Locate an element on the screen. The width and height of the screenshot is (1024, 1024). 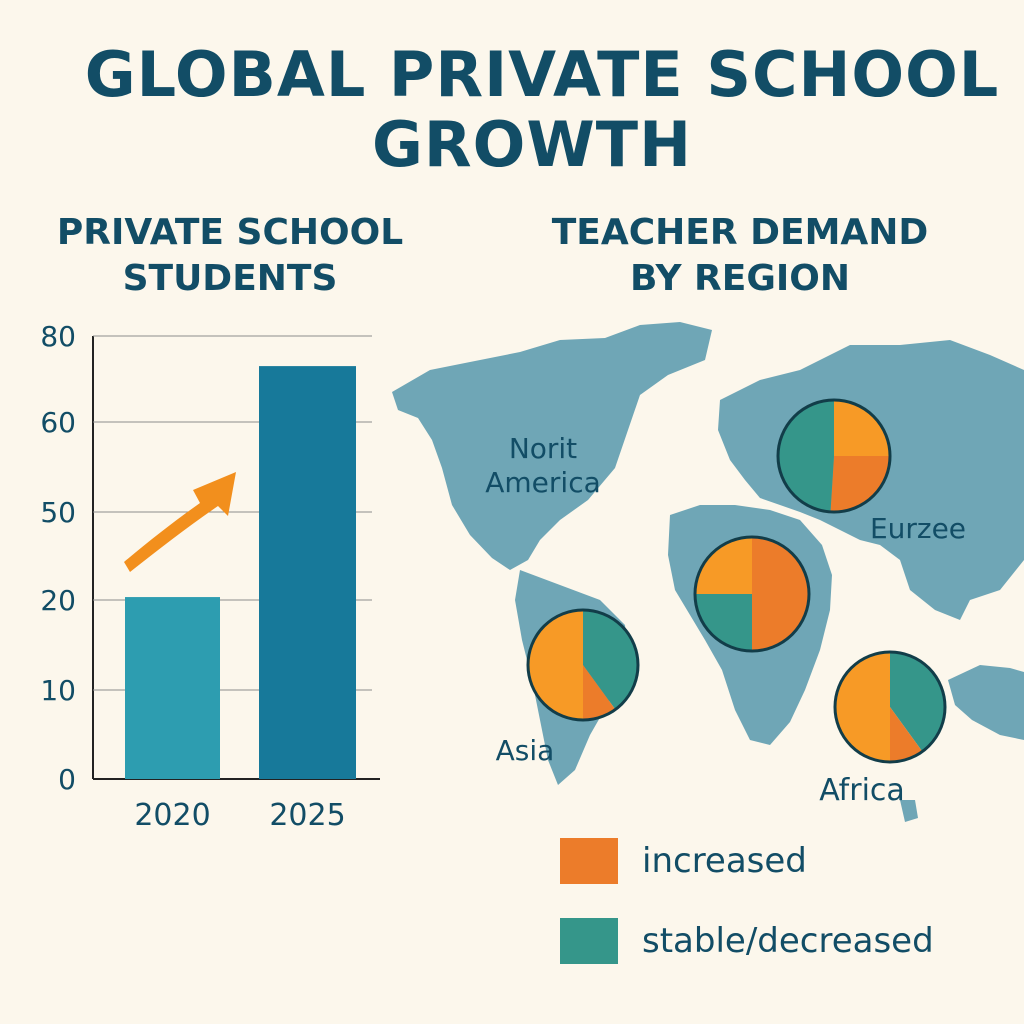
legend-item-increased: increased is located at coordinates (747, 861).